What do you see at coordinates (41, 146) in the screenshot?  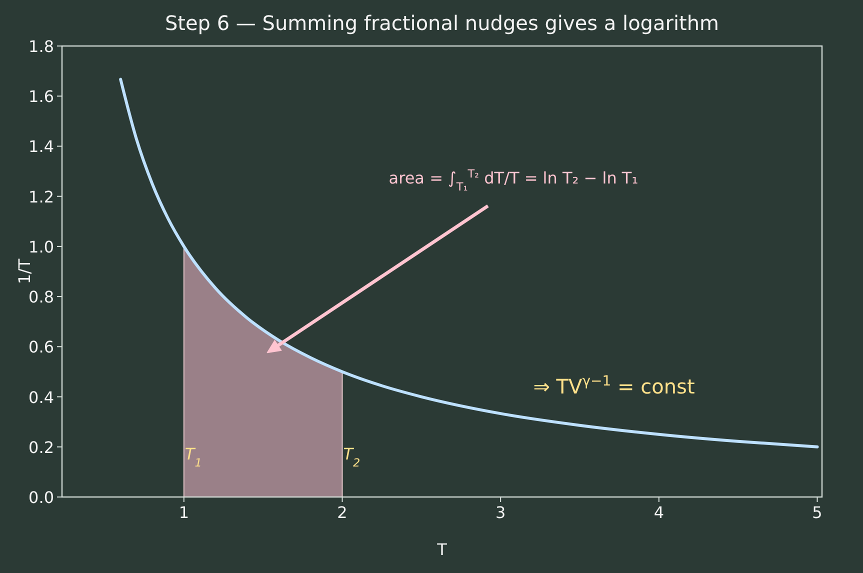 I see `y-tick-label: 1.4` at bounding box center [41, 146].